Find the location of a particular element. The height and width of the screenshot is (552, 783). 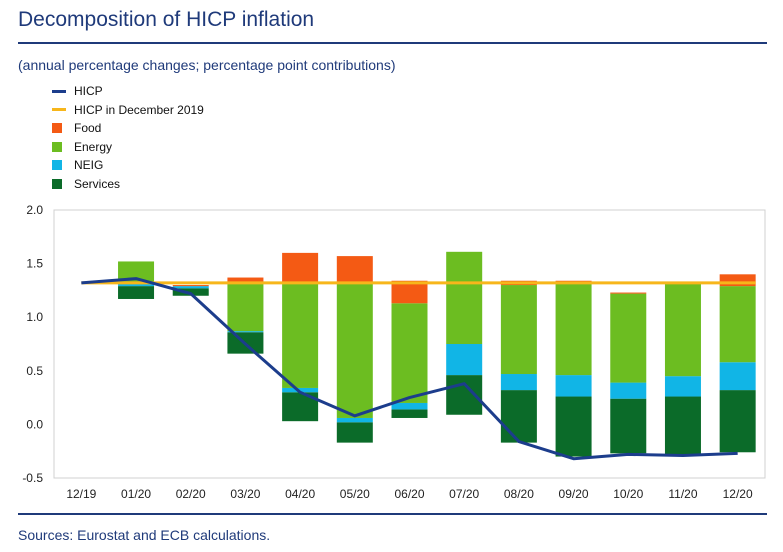

legend-label: Energy is located at coordinates (93, 146).